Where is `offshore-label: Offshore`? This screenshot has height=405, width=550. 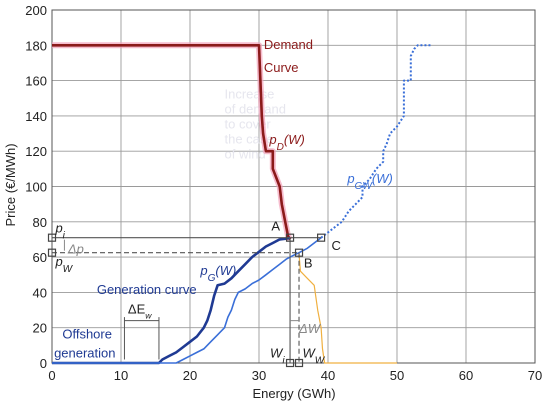
offshore-label: Offshore is located at coordinates (87, 333).